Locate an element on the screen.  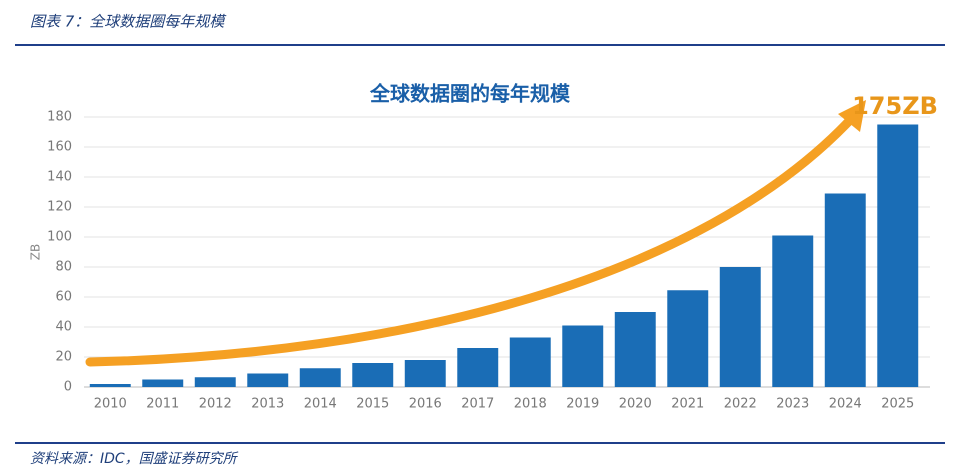
y-tick-label: 20 is located at coordinates (63, 357).